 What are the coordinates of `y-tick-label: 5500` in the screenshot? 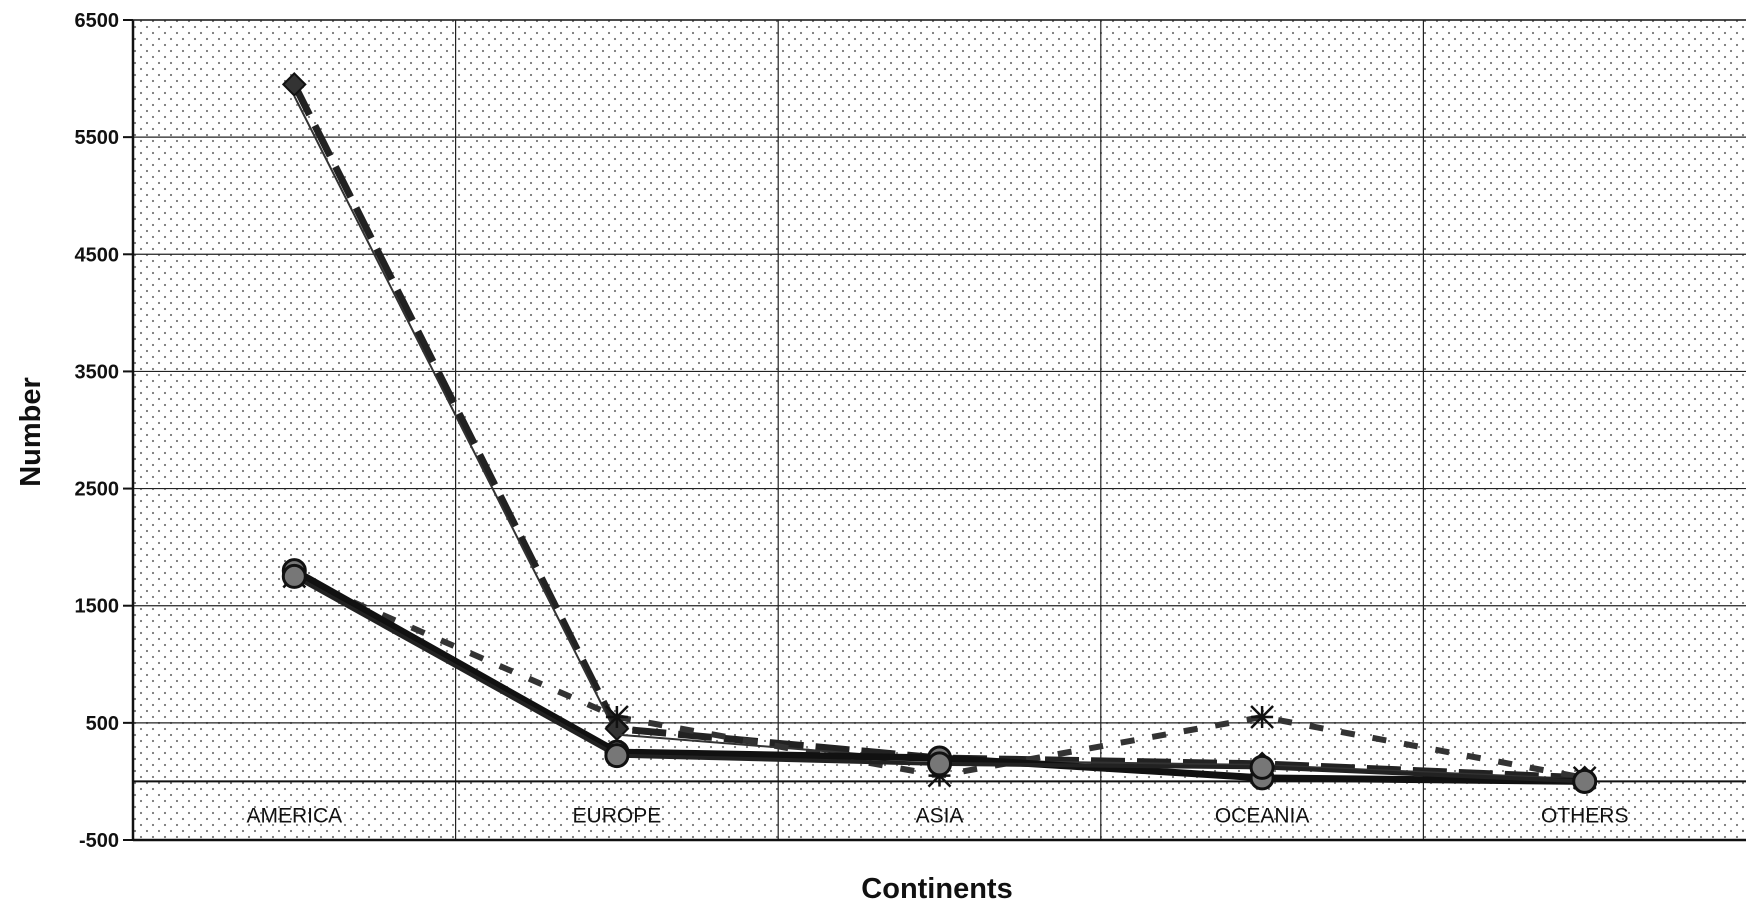 It's located at (97, 138).